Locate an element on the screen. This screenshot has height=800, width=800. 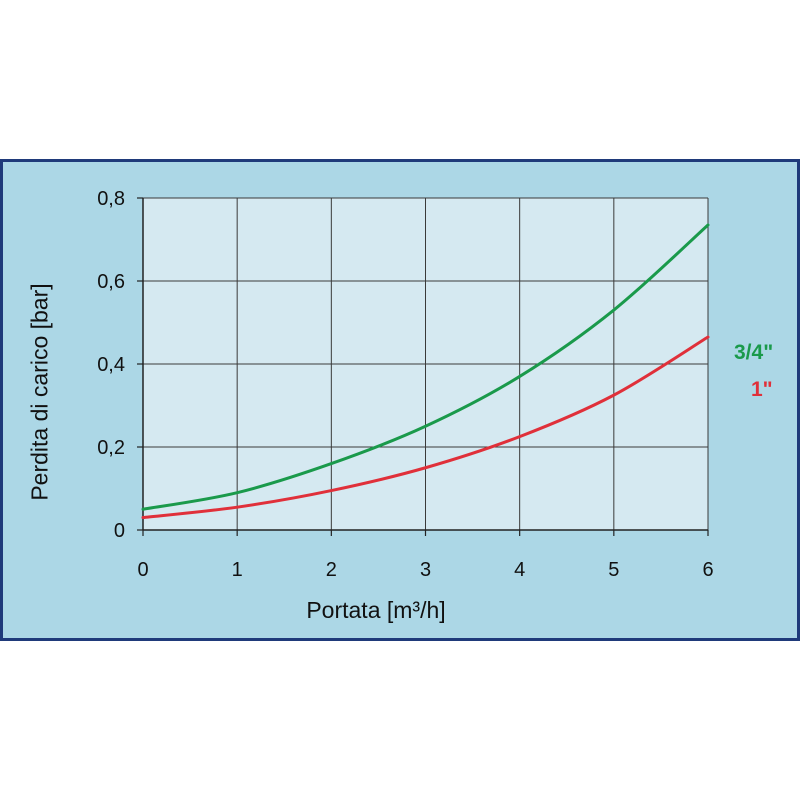
y-axis-title: Perdita di carico [bar] is located at coordinates (39, 392).